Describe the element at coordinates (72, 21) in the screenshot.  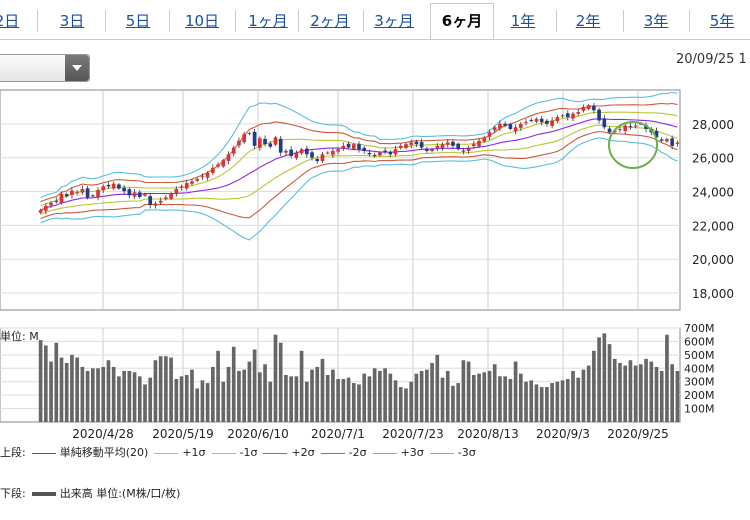
I see `tab-2: 3日` at that location.